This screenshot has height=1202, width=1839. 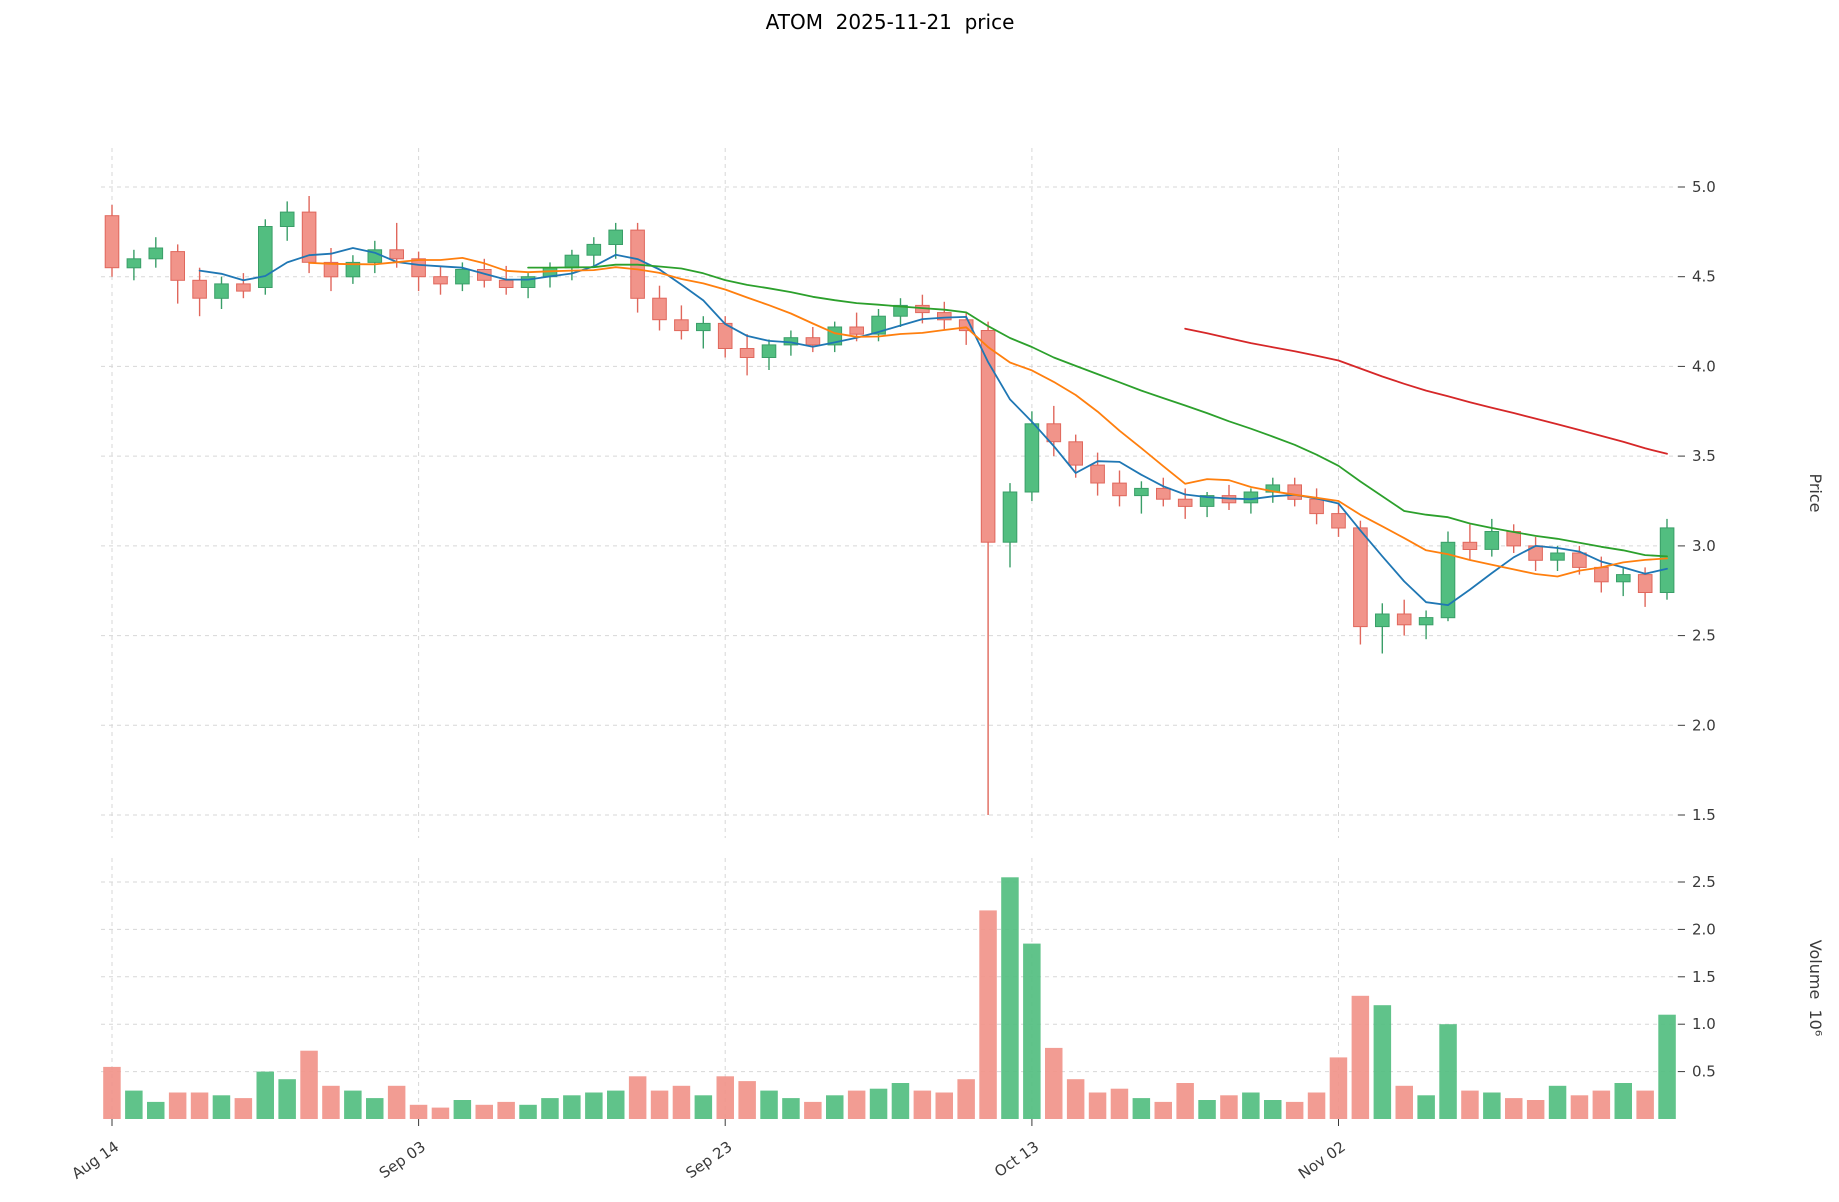 What do you see at coordinates (1016, 1159) in the screenshot?
I see `x-tick-label: Oct 13` at bounding box center [1016, 1159].